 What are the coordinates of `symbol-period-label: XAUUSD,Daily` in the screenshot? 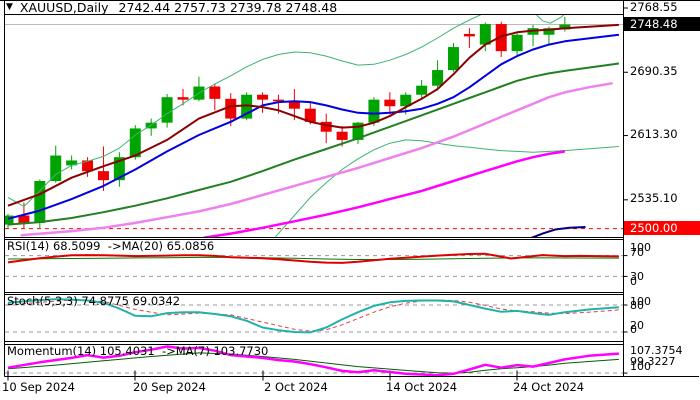 It's located at (64, 7).